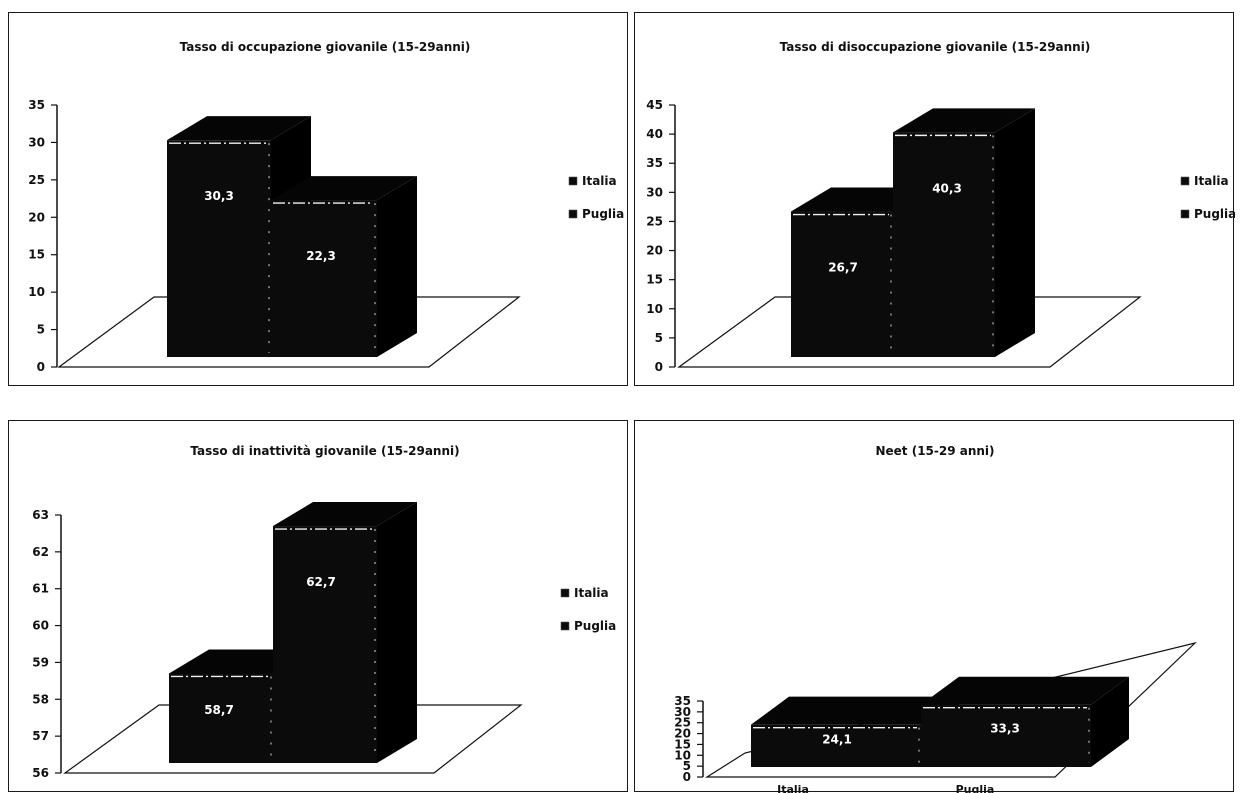  I want to click on y-tick-label: 60, so click(40, 626).